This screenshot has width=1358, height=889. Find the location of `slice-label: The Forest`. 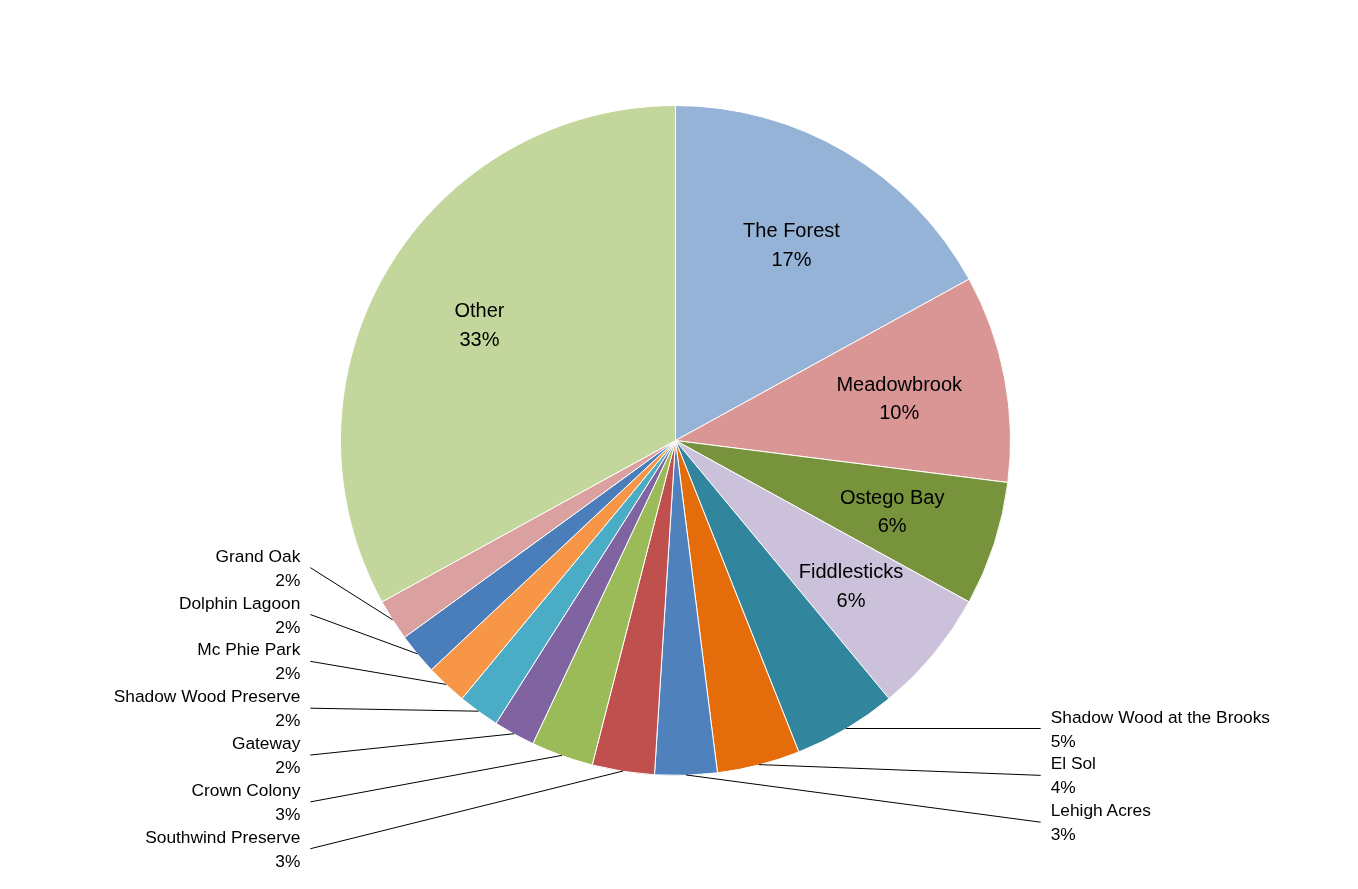

slice-label: The Forest is located at coordinates (792, 230).